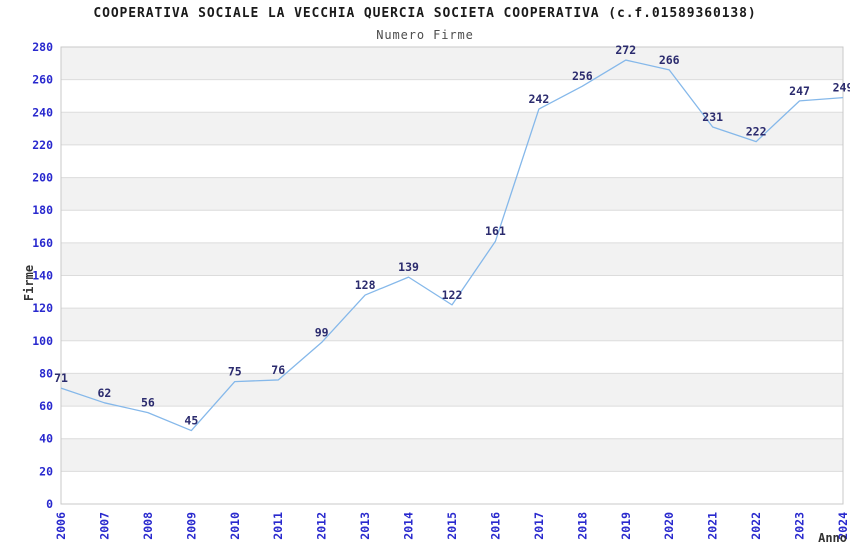  Describe the element at coordinates (235, 372) in the screenshot. I see `data-point-label: 75` at that location.